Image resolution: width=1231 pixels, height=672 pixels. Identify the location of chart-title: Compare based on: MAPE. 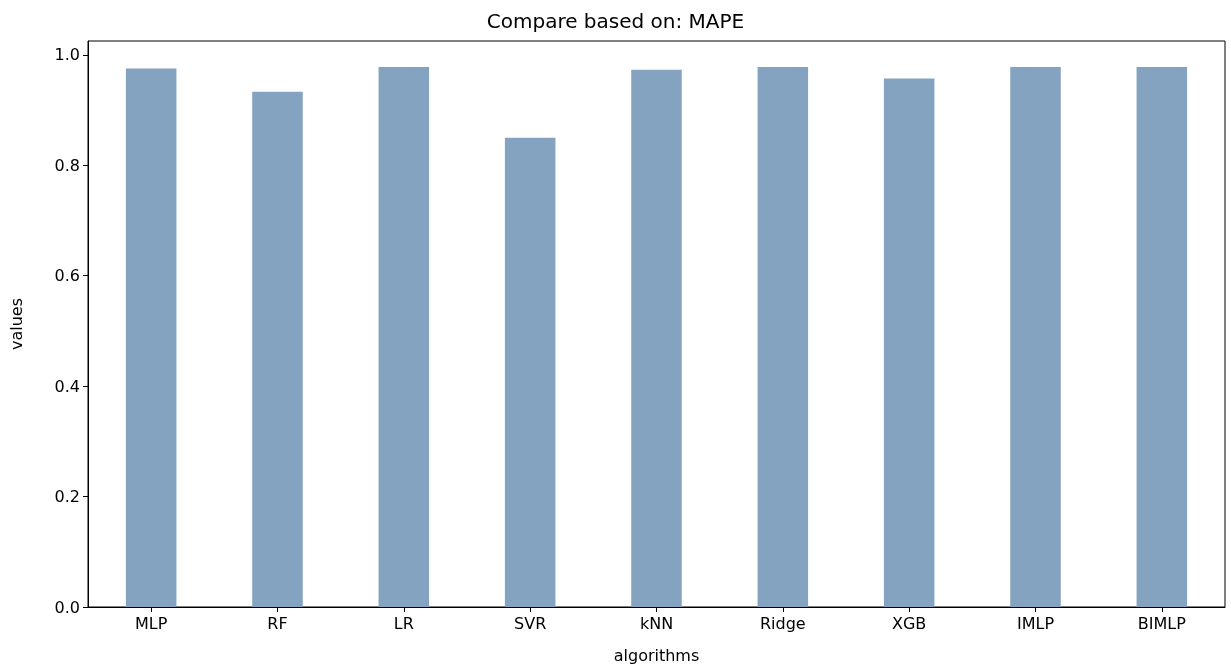
(615, 21).